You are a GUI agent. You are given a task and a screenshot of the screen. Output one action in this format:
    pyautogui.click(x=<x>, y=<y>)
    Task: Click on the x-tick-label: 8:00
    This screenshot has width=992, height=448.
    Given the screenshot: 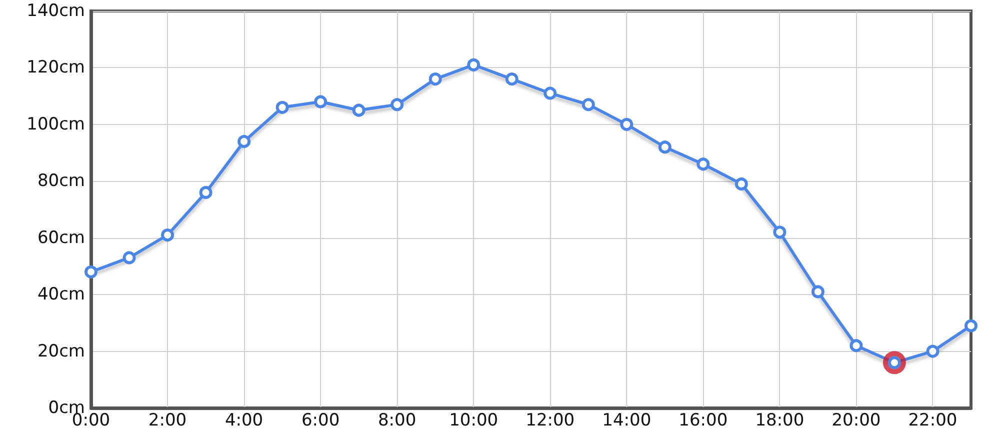 What is the action you would take?
    pyautogui.click(x=397, y=420)
    